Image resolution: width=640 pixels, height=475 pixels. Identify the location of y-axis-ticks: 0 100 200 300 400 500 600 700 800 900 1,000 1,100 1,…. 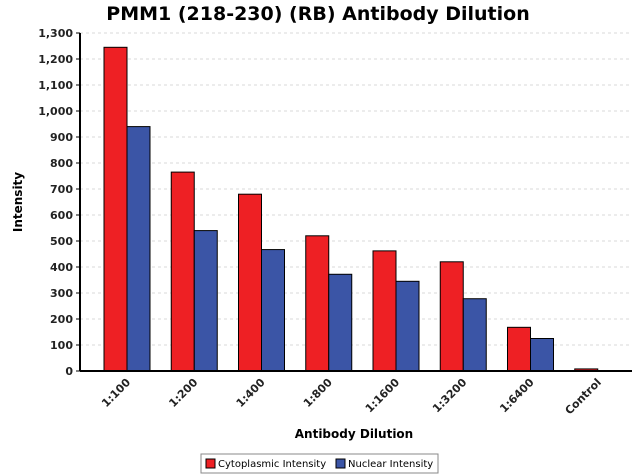
(59, 202).